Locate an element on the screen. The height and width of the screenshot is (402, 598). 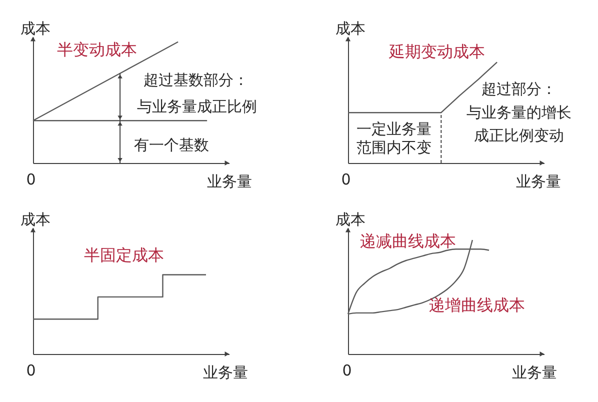
annotation: 超过基数部分： is located at coordinates (196, 80).